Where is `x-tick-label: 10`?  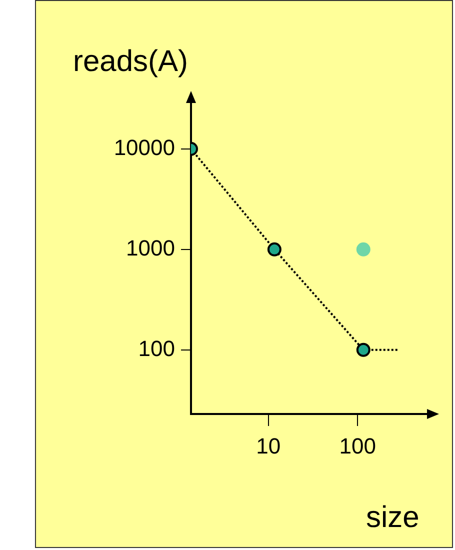 x-tick-label: 10 is located at coordinates (268, 445).